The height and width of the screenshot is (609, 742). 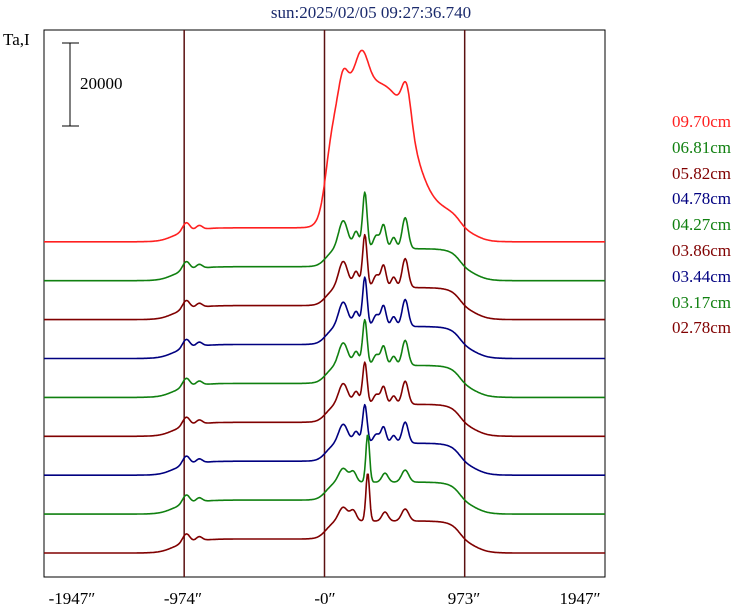 What do you see at coordinates (580, 598) in the screenshot?
I see `x-tick-label: 1947″` at bounding box center [580, 598].